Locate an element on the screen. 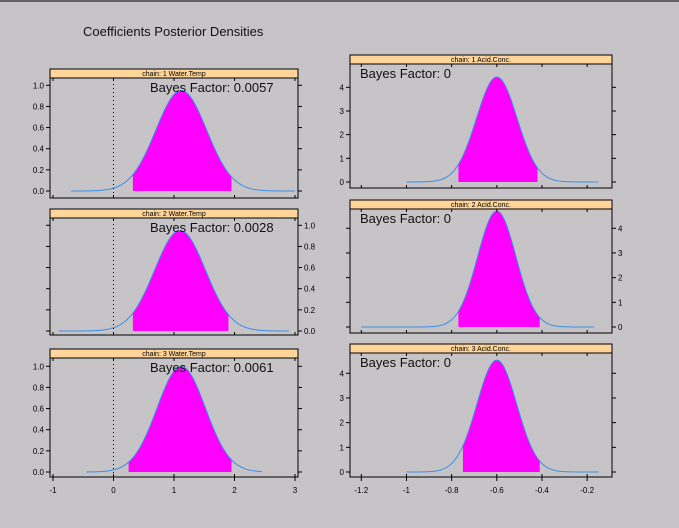 This screenshot has height=528, width=679. figure-title: Coefficients Posterior Densities is located at coordinates (173, 31).